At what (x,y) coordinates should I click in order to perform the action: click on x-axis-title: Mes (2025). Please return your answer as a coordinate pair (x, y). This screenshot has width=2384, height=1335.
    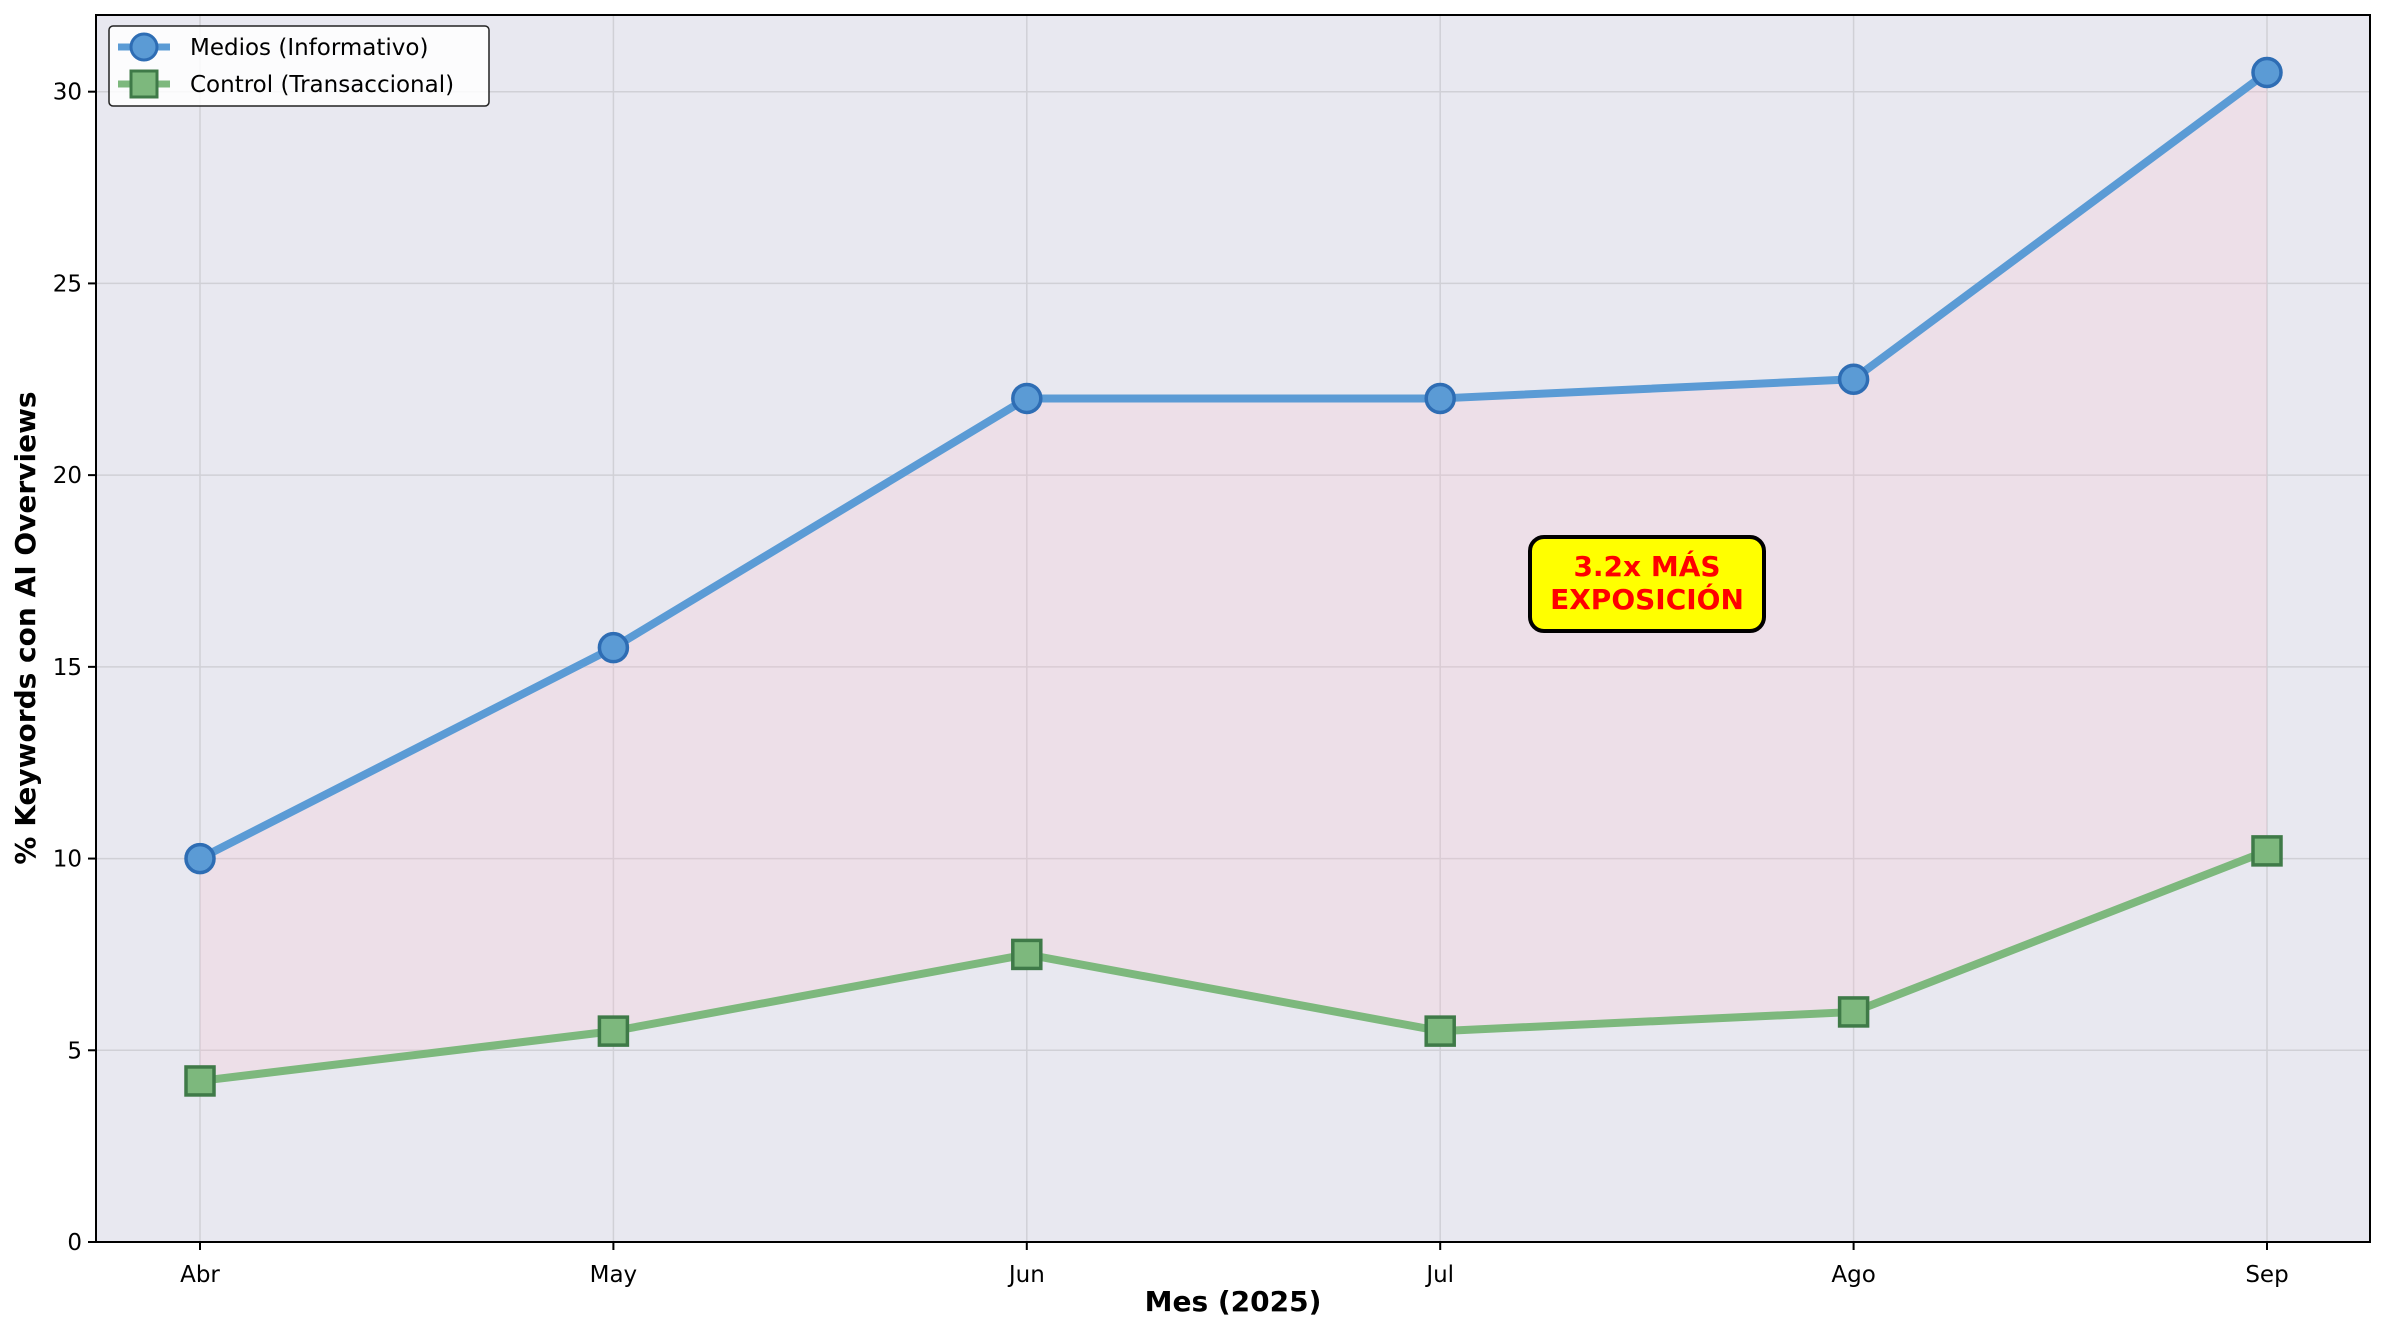
    Looking at the image, I should click on (1233, 1301).